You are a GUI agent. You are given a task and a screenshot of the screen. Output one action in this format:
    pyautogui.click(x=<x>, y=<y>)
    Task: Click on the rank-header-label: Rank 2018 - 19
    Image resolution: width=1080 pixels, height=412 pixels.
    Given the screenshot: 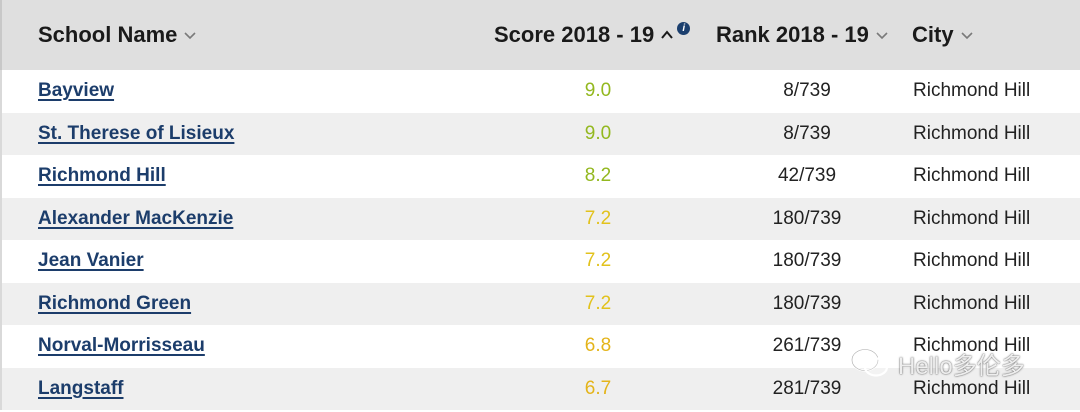 What is the action you would take?
    pyautogui.click(x=792, y=34)
    